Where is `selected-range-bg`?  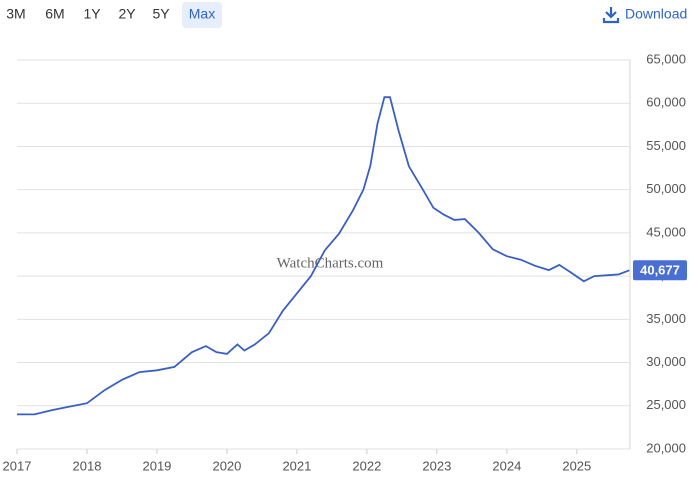
selected-range-bg is located at coordinates (202, 15).